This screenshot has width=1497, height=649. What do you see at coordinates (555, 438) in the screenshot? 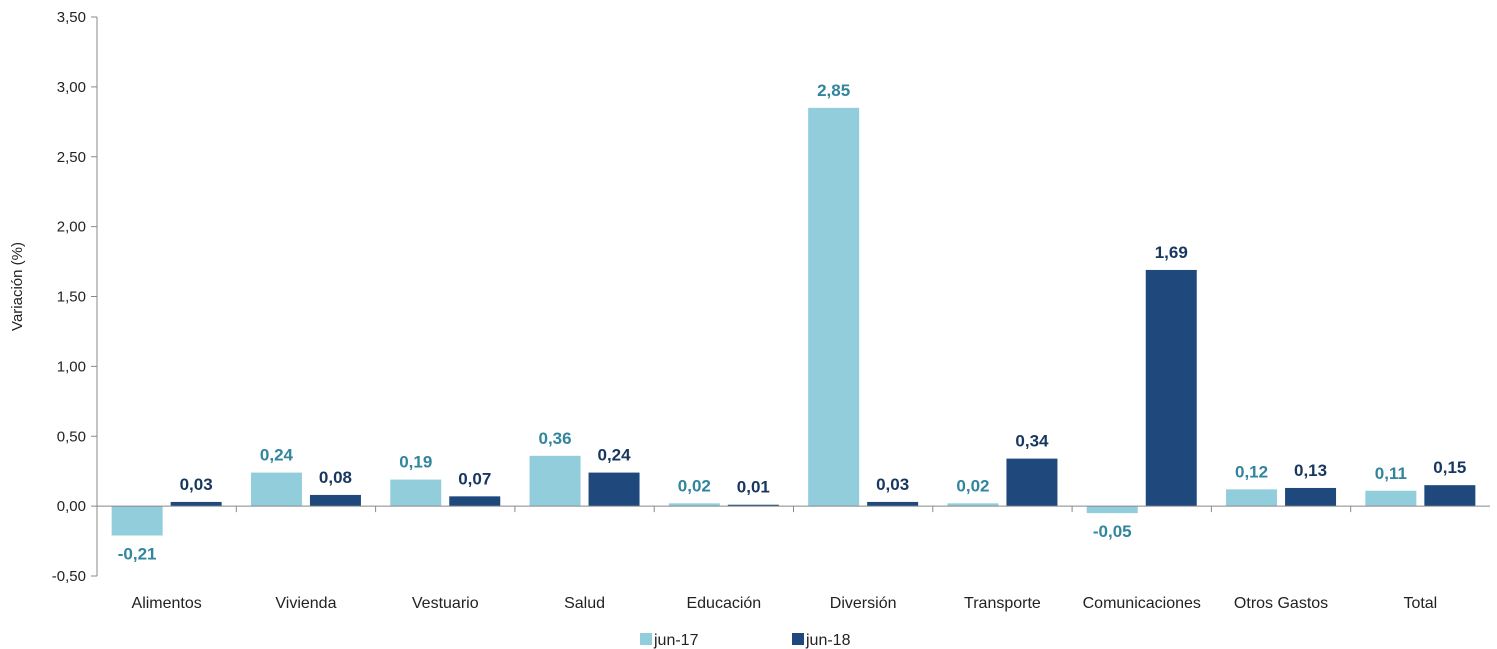
I see `data-label-jun-17: 0,36` at bounding box center [555, 438].